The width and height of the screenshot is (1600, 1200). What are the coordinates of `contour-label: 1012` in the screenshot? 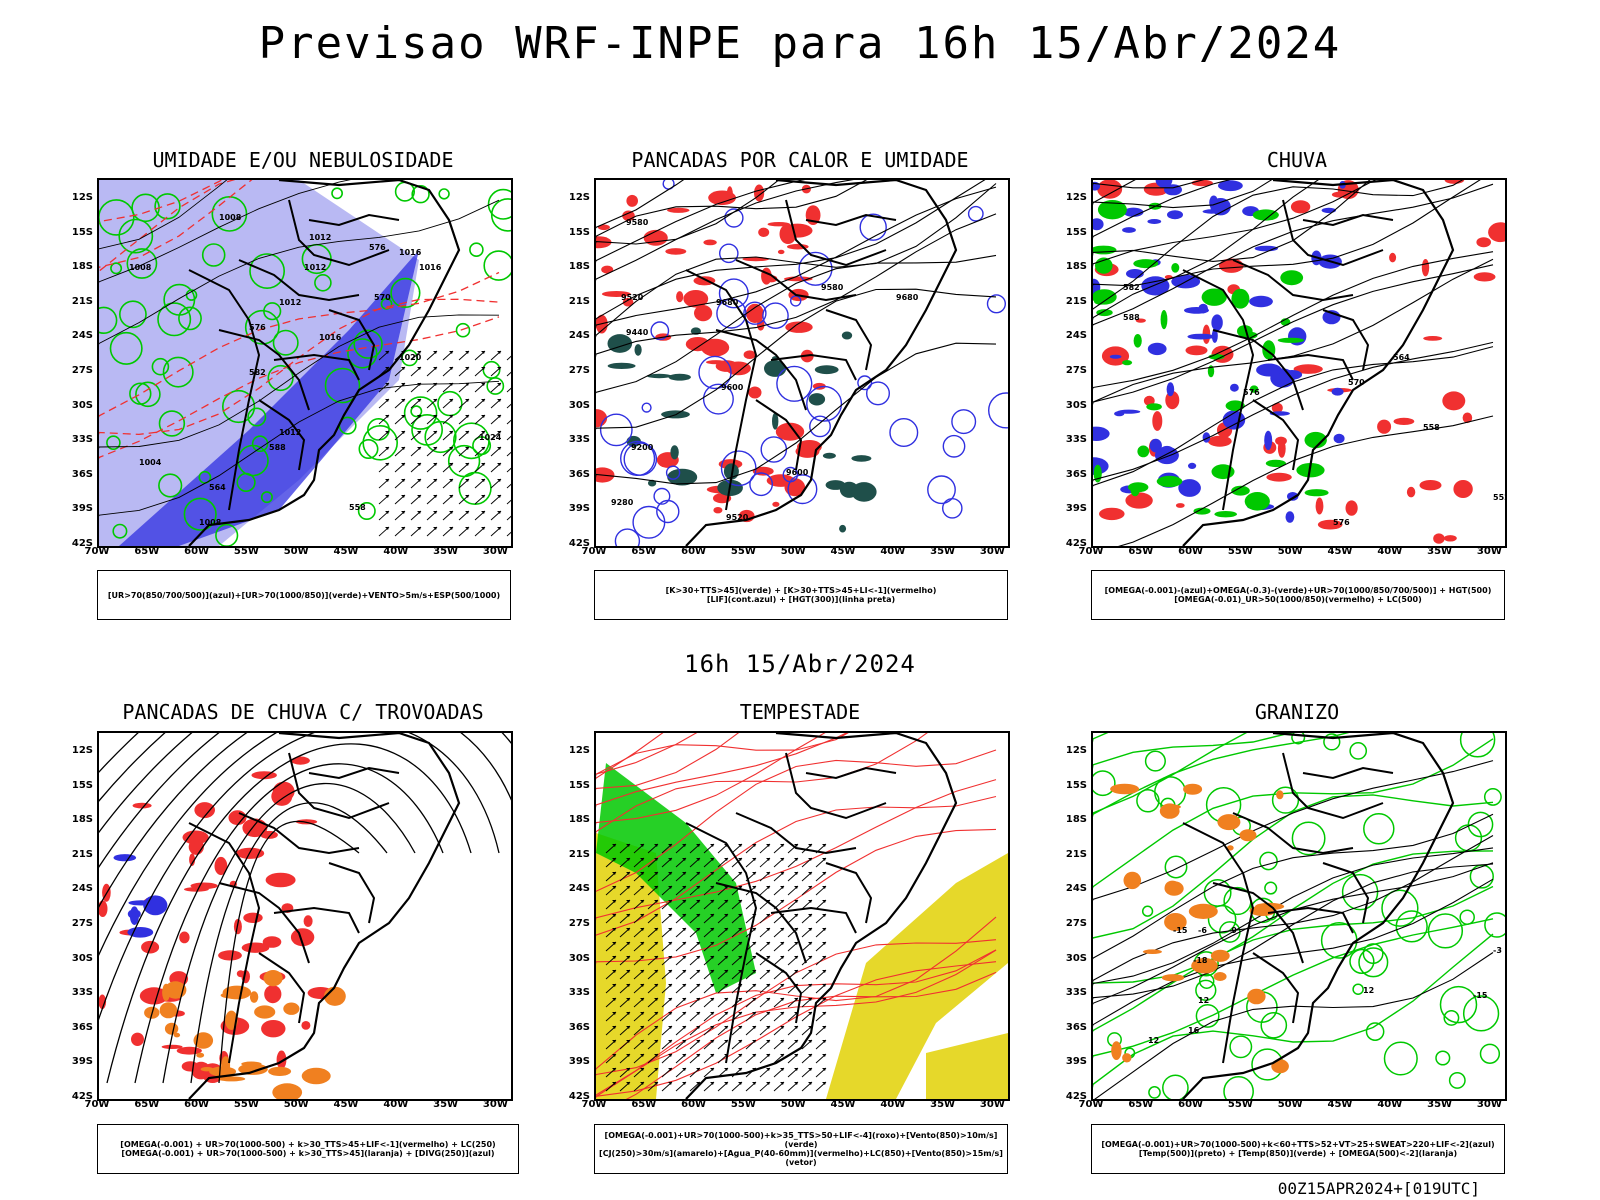 It's located at (320, 237).